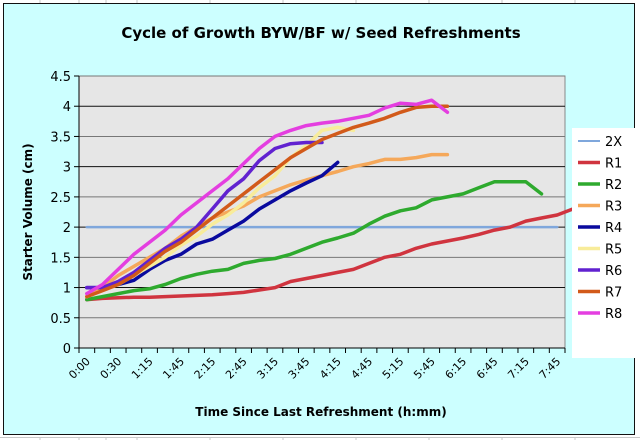 The image size is (640, 440). I want to click on x-tick-label: 4:45, so click(361, 368).